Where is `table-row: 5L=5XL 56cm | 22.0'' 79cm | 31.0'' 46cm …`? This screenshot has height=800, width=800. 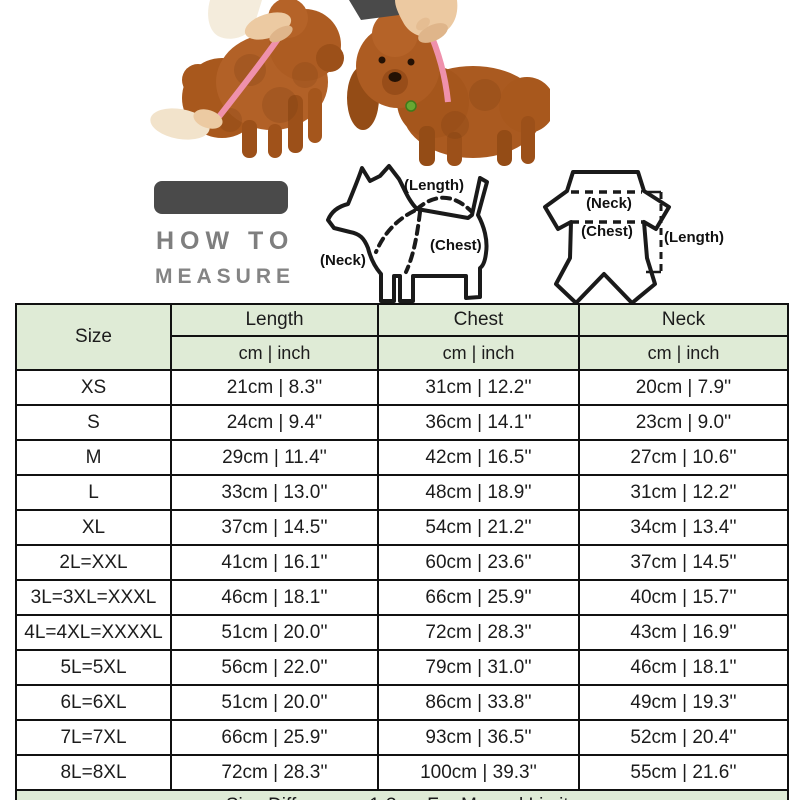
table-row: 5L=5XL 56cm | 22.0'' 79cm | 31.0'' 46cm … is located at coordinates (402, 667).